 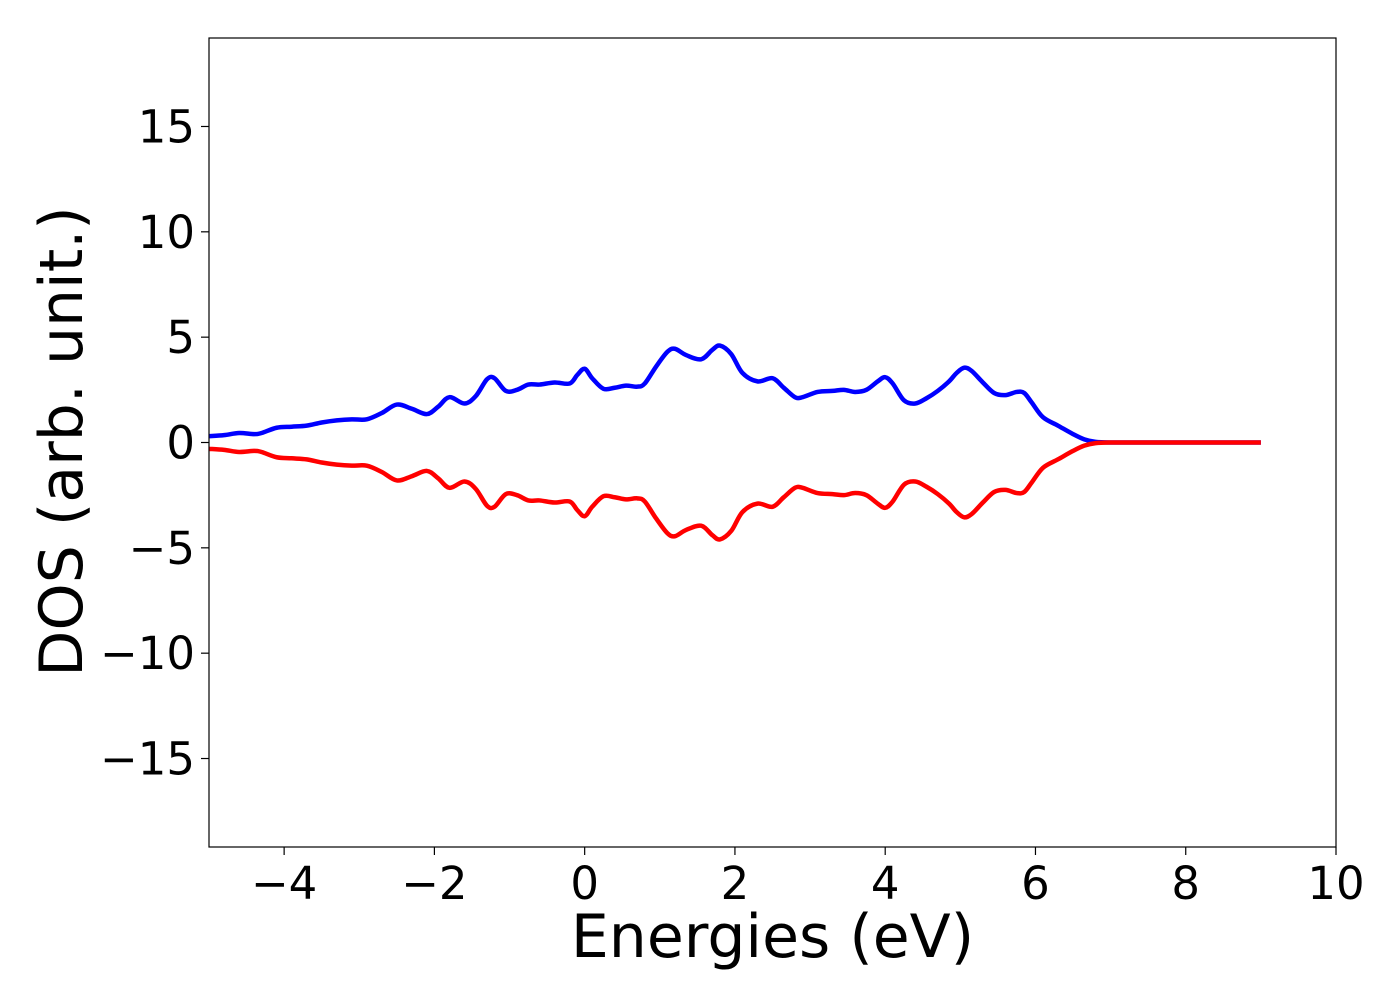 I want to click on x-axis-label: Energies (eV), so click(x=772, y=937).